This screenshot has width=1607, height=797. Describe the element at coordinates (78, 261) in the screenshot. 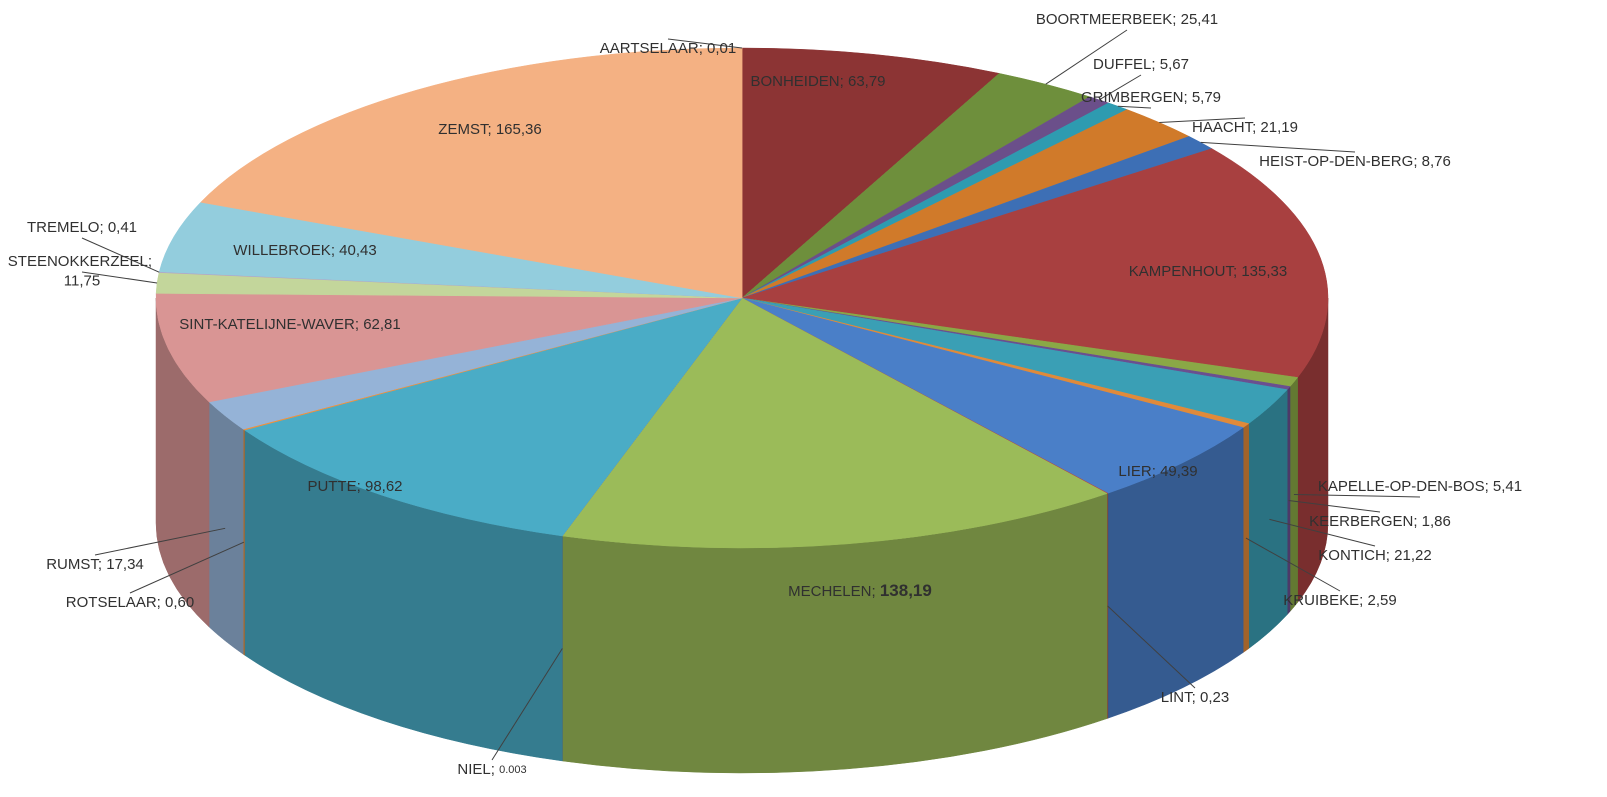

I see `label-name: STEENOKKERZEEL` at that location.